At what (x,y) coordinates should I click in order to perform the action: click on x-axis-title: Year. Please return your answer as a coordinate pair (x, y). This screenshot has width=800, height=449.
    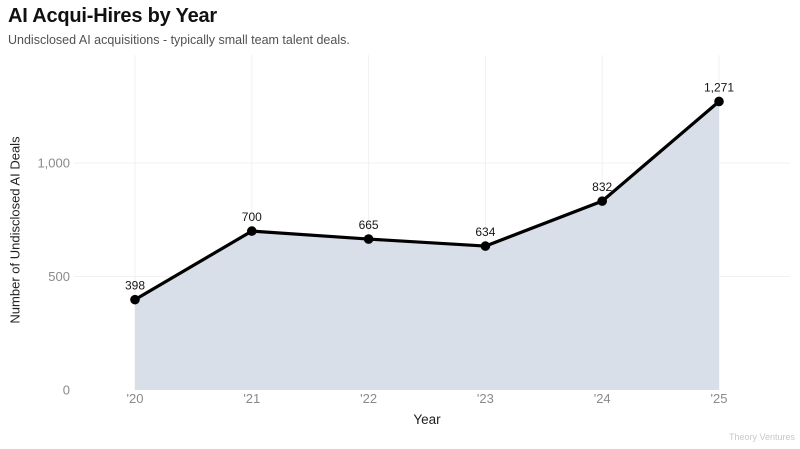
    Looking at the image, I should click on (427, 419).